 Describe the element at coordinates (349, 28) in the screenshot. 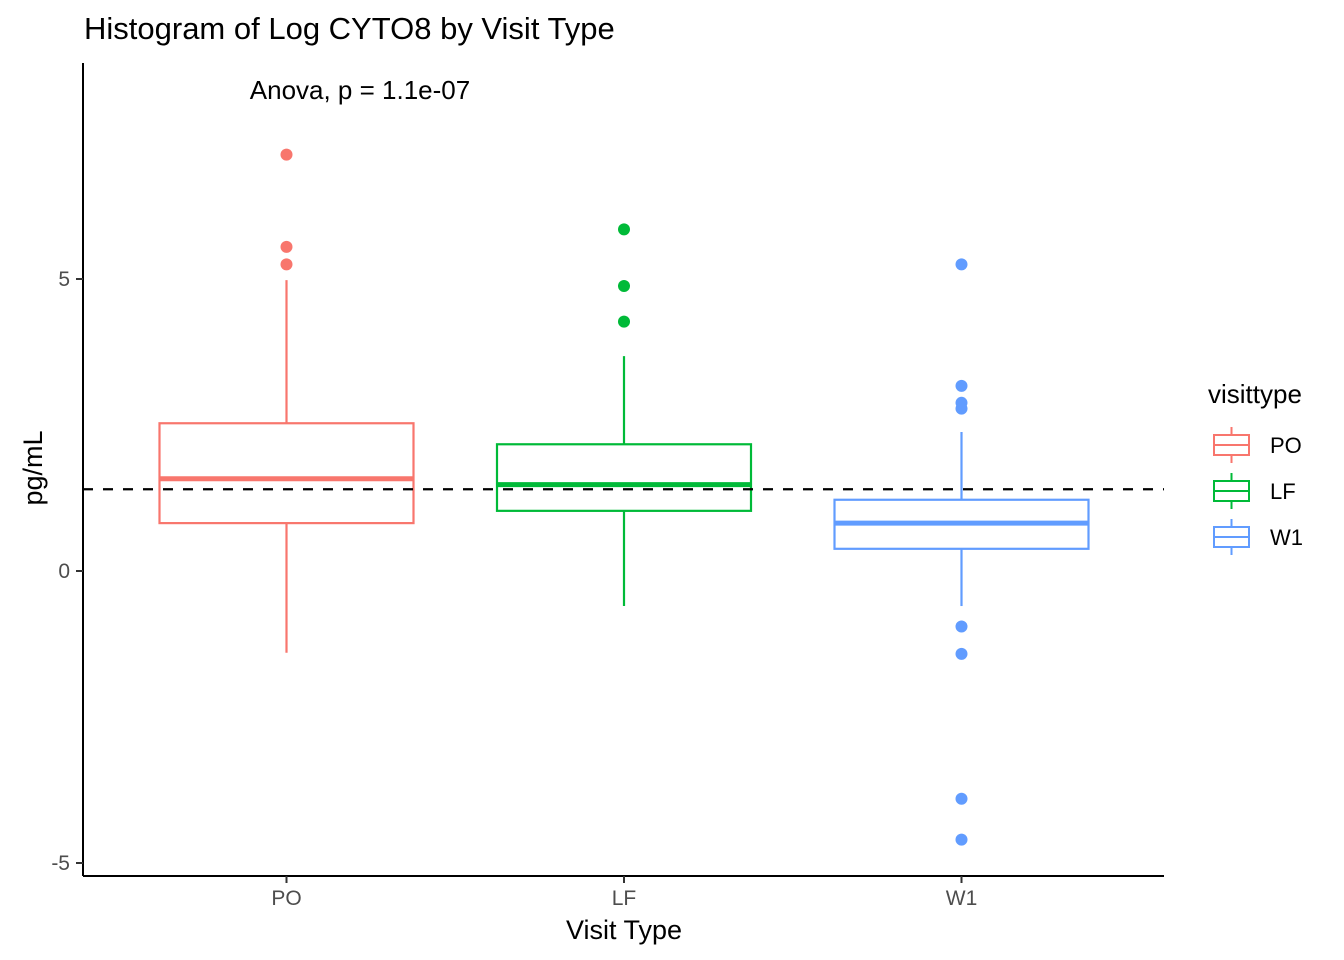

I see `chart-title: Histogram of Log CYTO8 by Visit Type` at that location.